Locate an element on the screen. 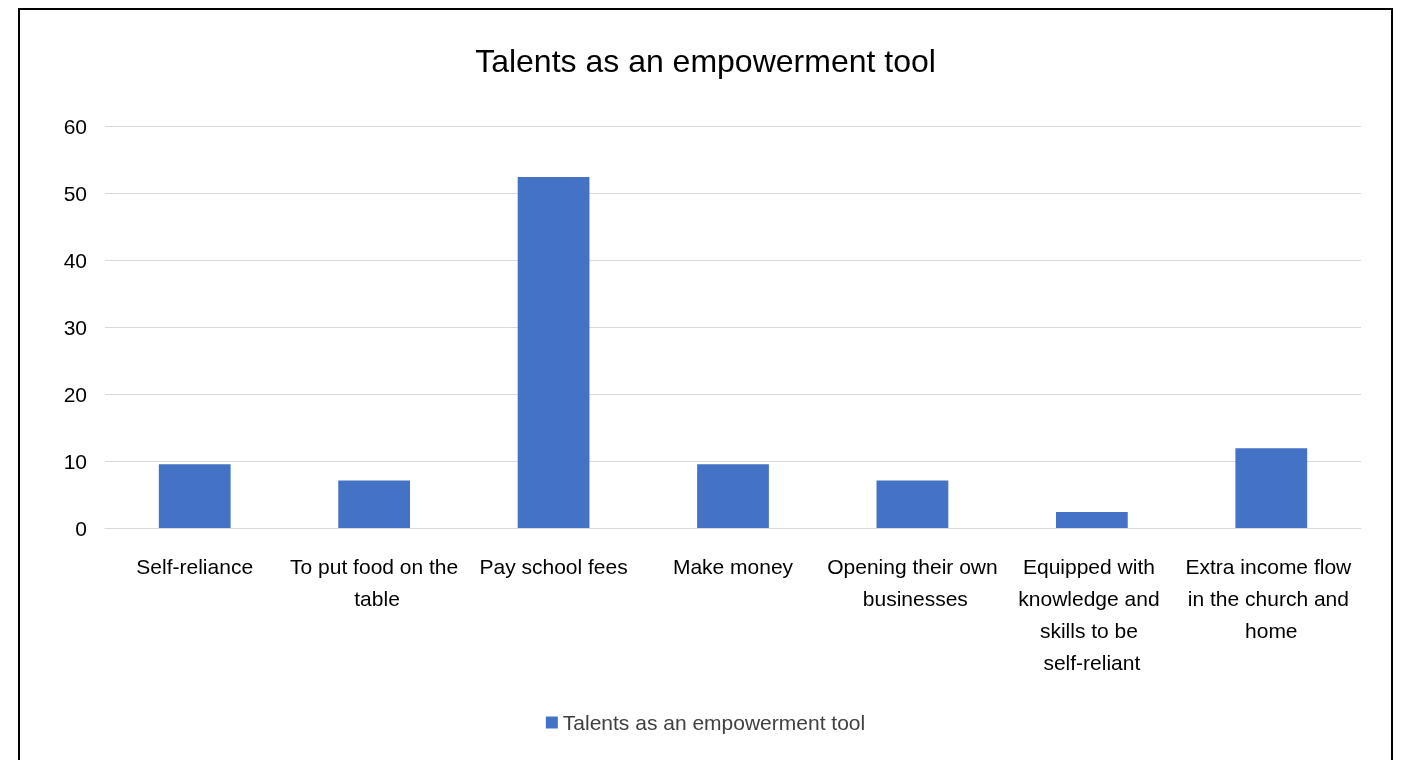 This screenshot has height=760, width=1410. x-tick-label: Make money is located at coordinates (733, 566).